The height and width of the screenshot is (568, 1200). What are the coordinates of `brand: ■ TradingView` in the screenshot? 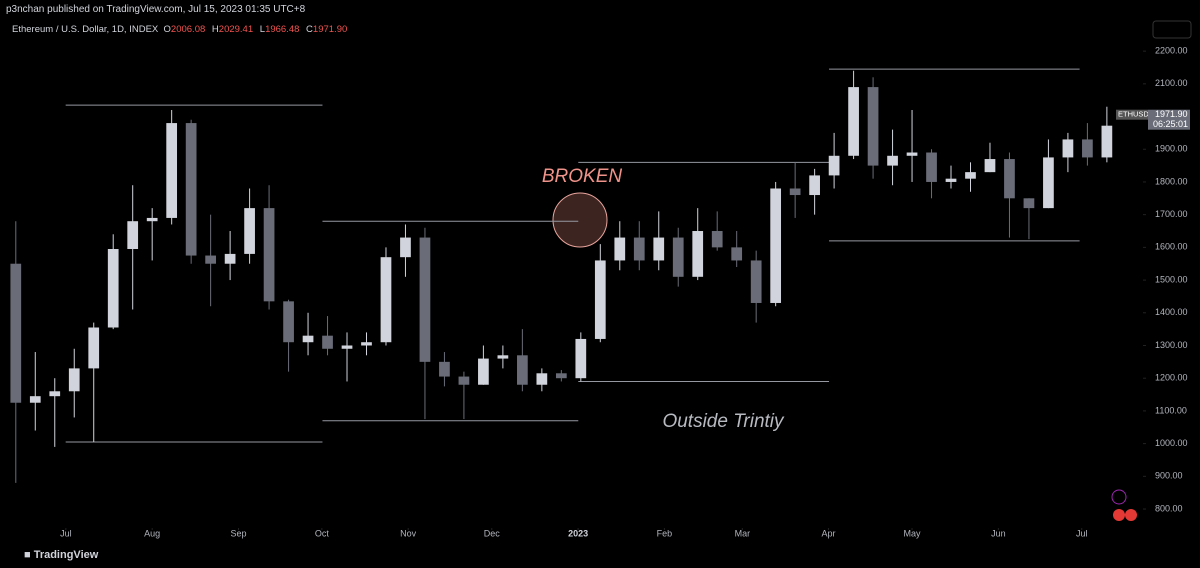 It's located at (61, 555).